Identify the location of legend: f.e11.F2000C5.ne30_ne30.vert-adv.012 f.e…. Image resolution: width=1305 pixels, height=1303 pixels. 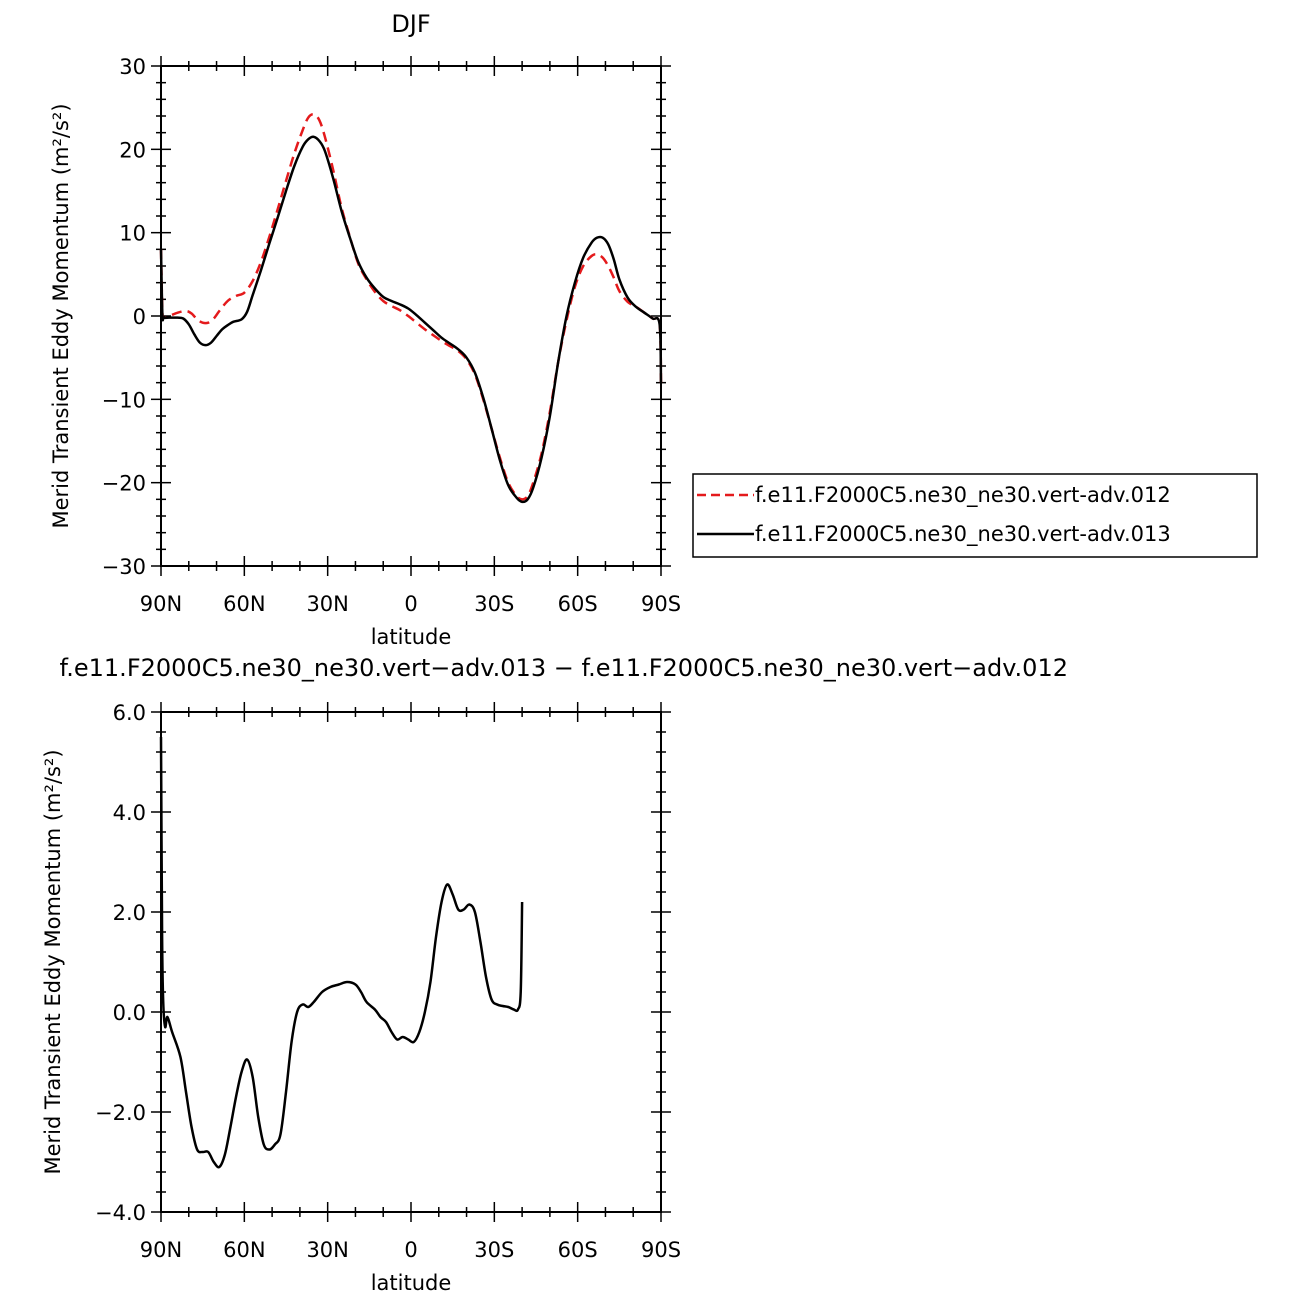
(975, 515).